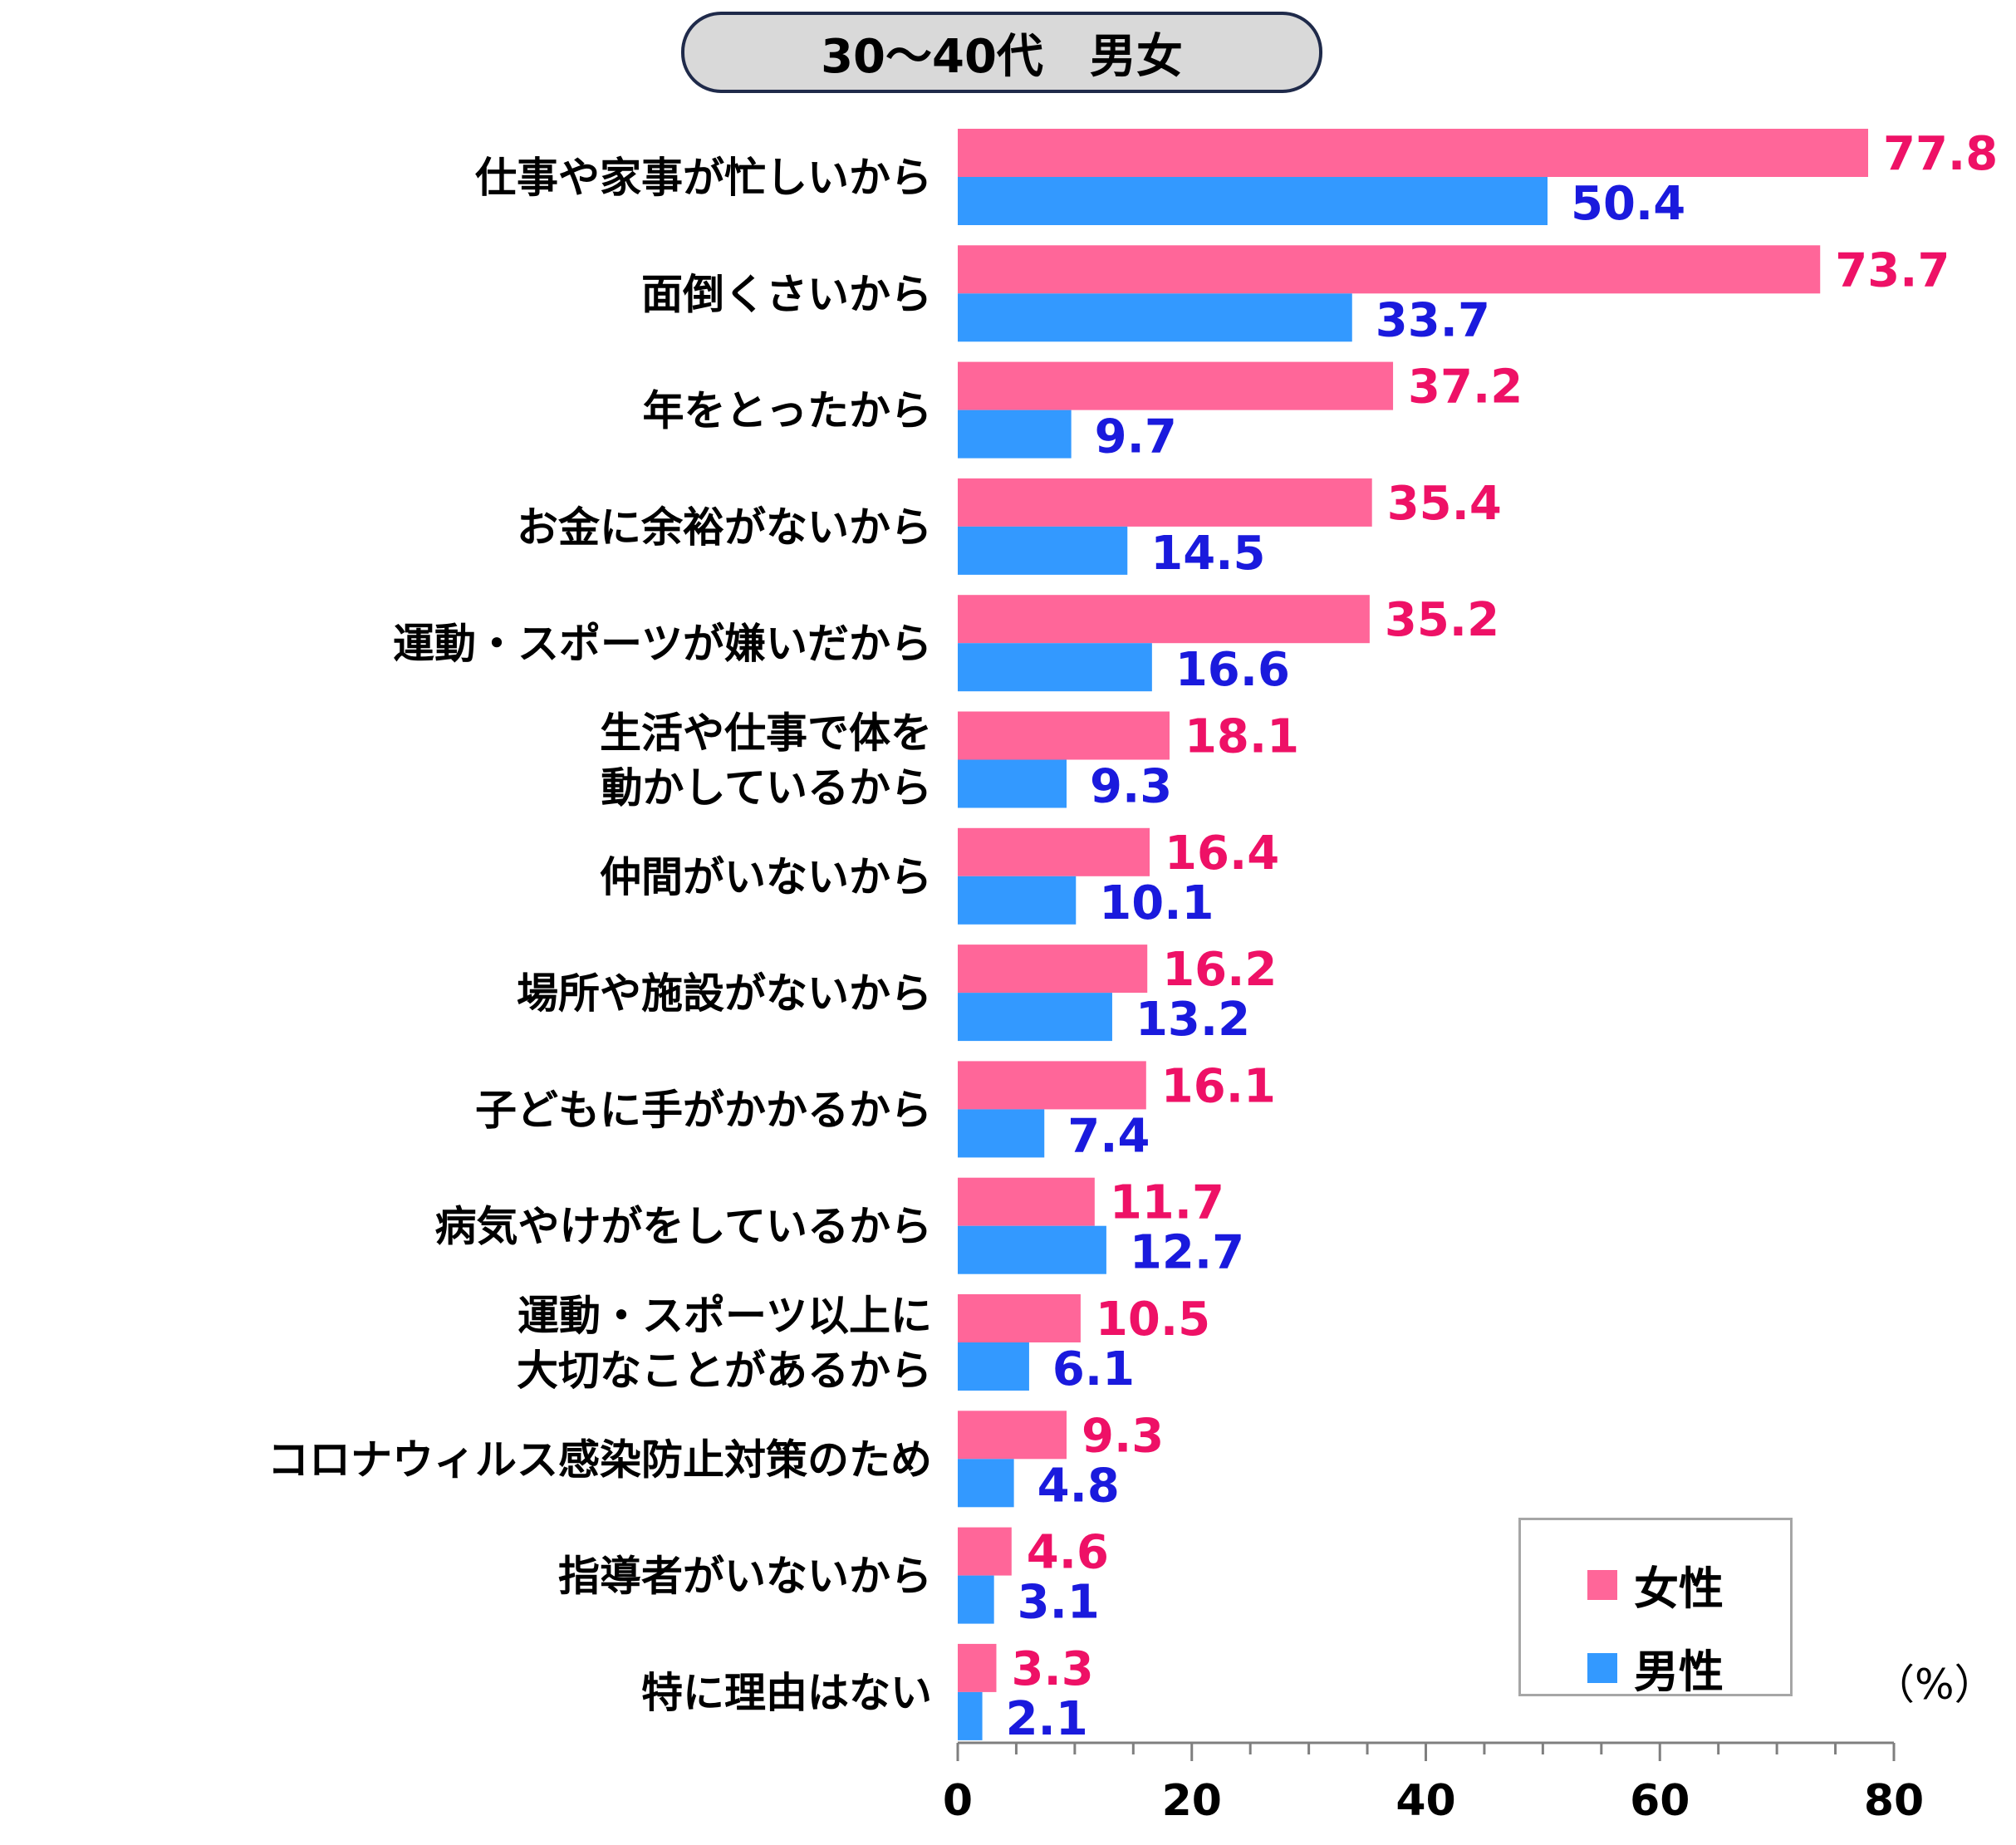  Describe the element at coordinates (1894, 1801) in the screenshot. I see `x-tick-label: 80` at that location.